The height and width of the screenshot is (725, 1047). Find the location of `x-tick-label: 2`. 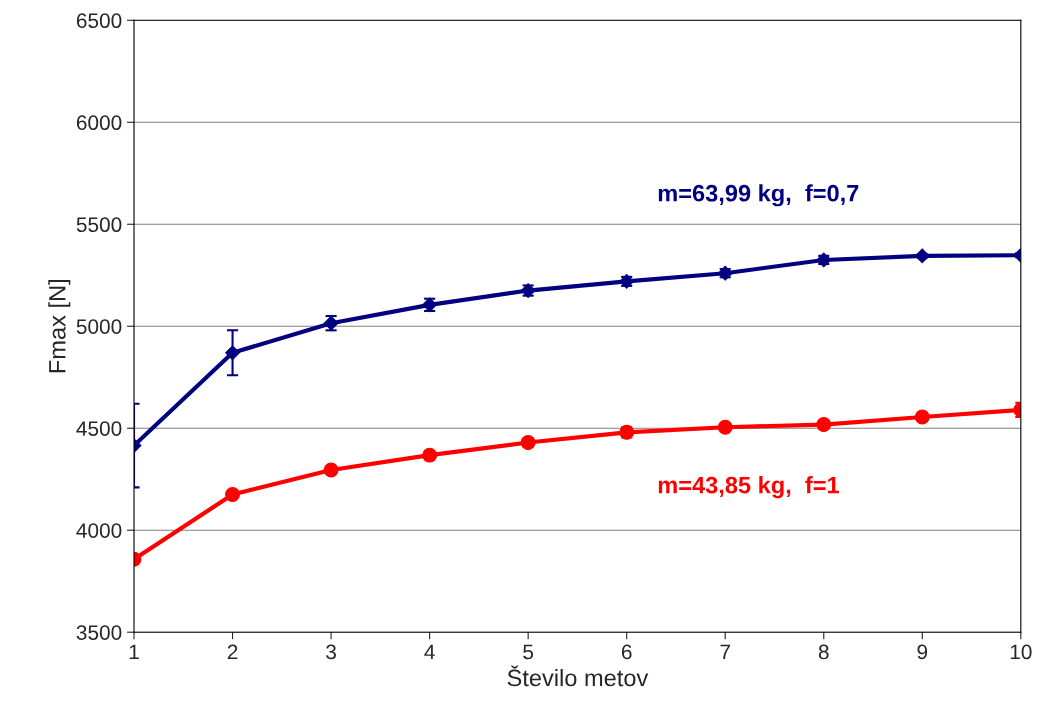

x-tick-label: 2 is located at coordinates (232, 652).